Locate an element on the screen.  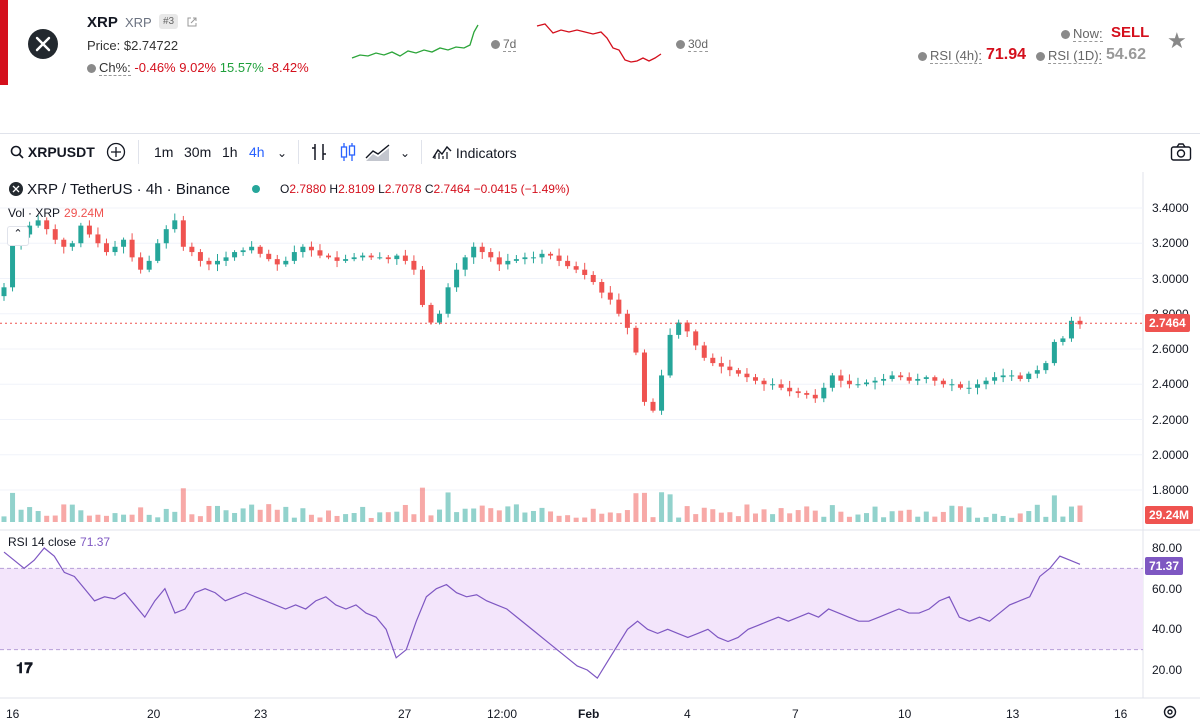
interval-4h: 4h is located at coordinates (257, 152).